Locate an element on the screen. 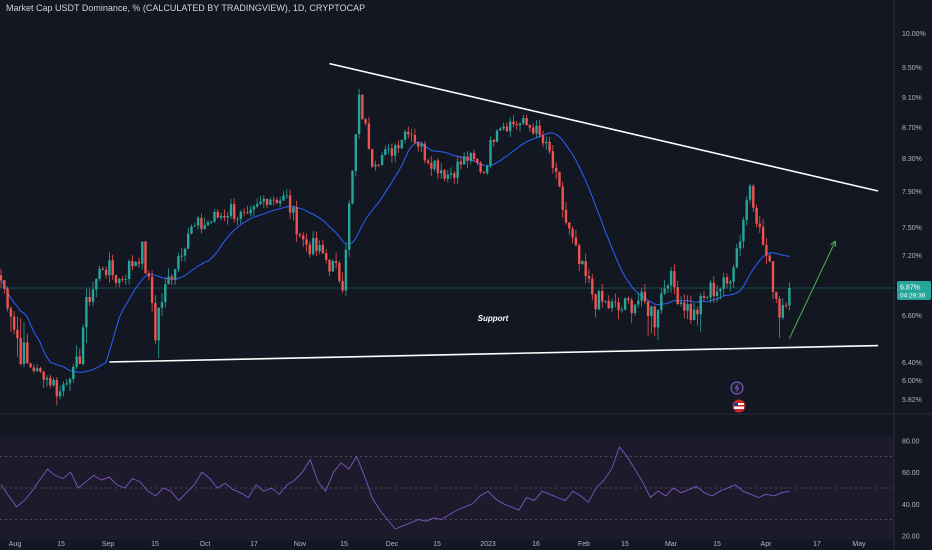 The width and height of the screenshot is (932, 550). price-tick-label: 6.60% is located at coordinates (912, 316).